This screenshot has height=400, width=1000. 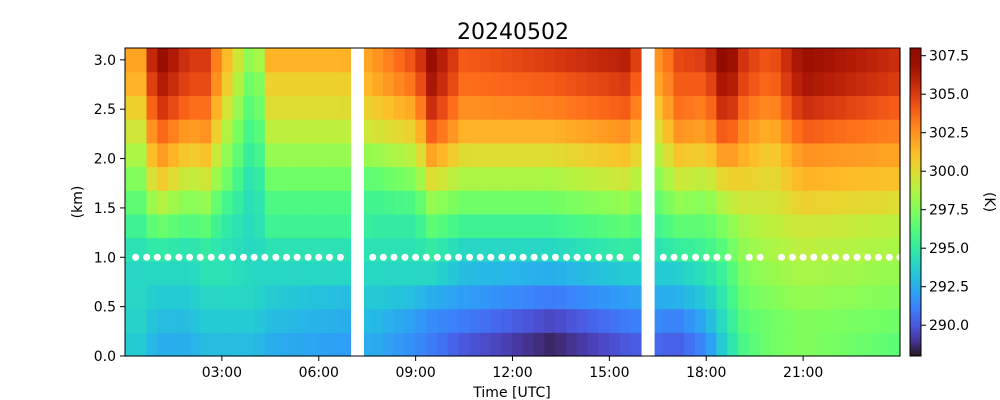 What do you see at coordinates (511, 392) in the screenshot?
I see `x-axis-label: Time [UTC]` at bounding box center [511, 392].